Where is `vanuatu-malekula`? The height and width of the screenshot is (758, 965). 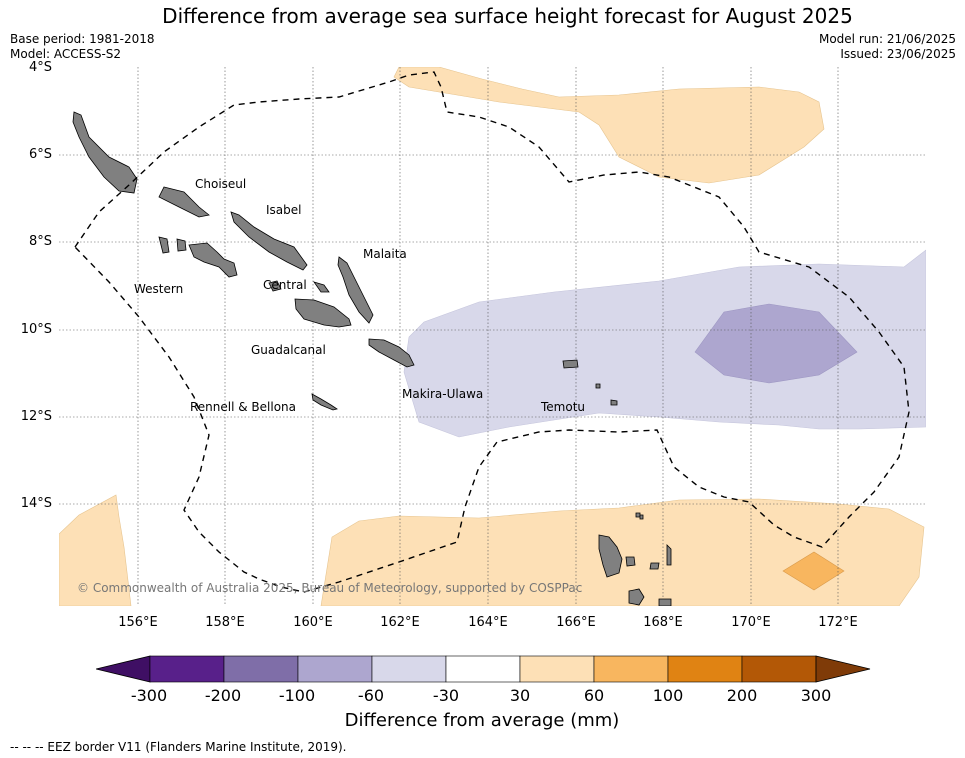 vanuatu-malekula is located at coordinates (669, 555).